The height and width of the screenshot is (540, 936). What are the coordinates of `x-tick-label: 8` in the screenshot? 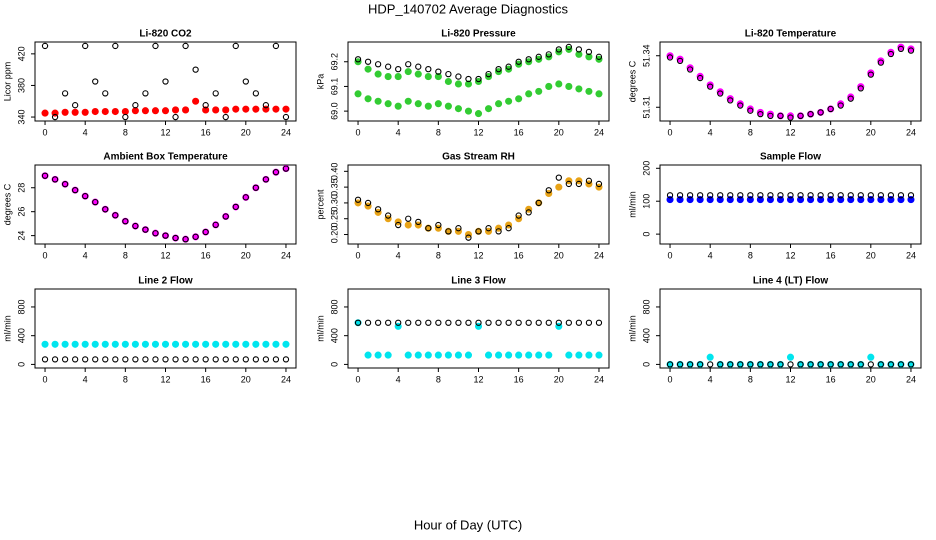 It's located at (750, 132).